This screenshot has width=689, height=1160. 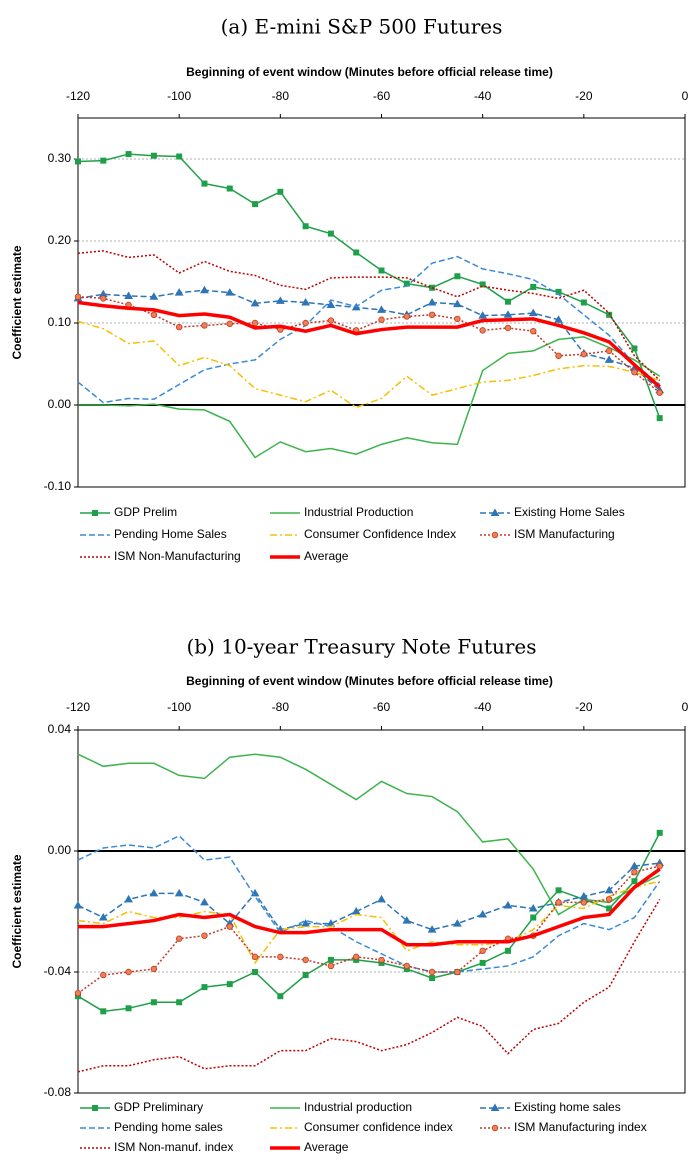 I want to click on legend-label: Average, so click(x=326, y=556).